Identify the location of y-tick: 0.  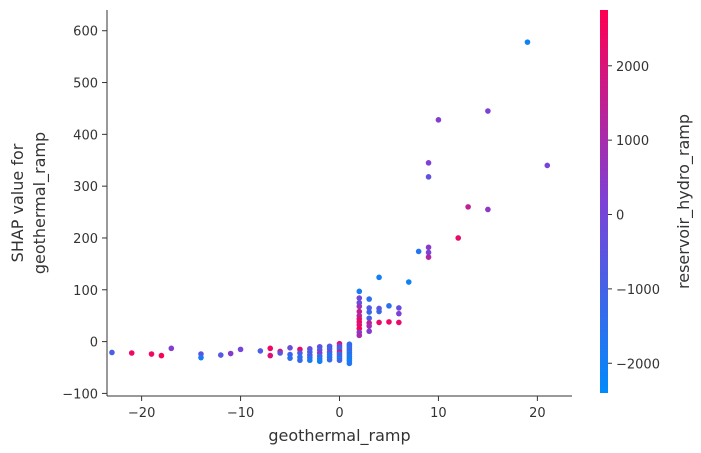
(98, 343).